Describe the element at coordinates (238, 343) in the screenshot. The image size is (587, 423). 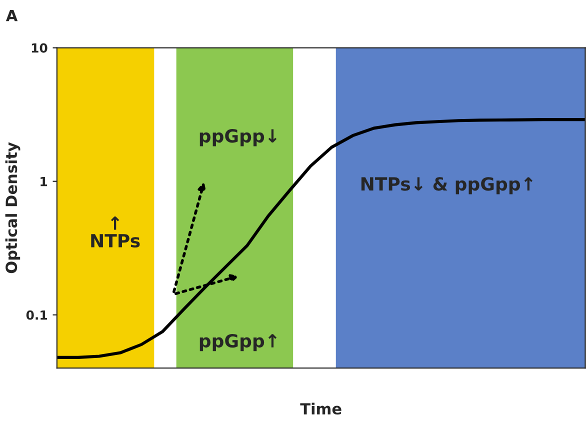
I see `annotation: ppGpp↑` at that location.